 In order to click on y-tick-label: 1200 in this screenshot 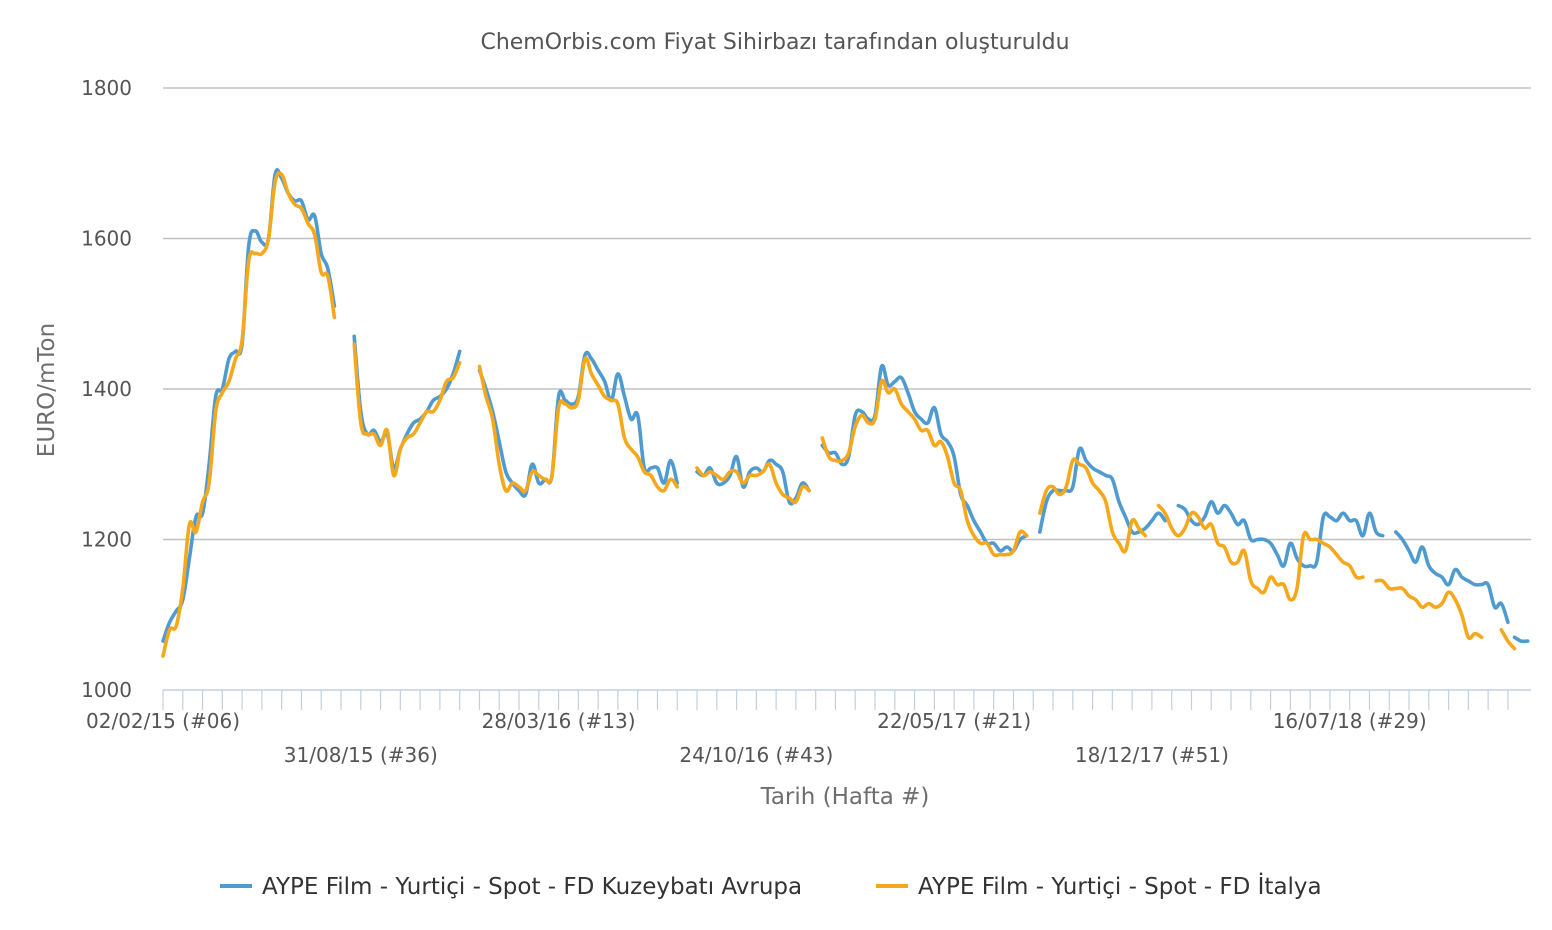, I will do `click(106, 540)`.